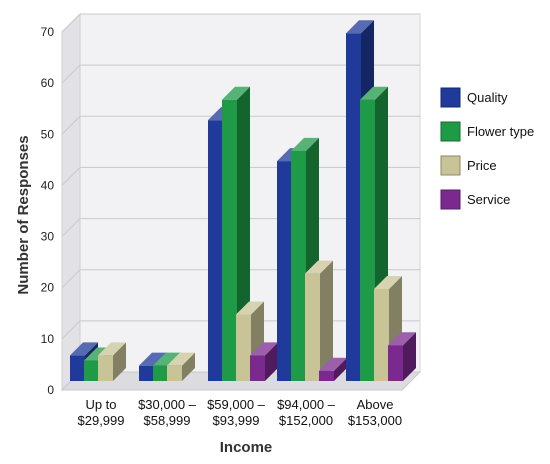 This screenshot has width=550, height=464. What do you see at coordinates (48, 83) in the screenshot?
I see `y-tick-label: 60` at bounding box center [48, 83].